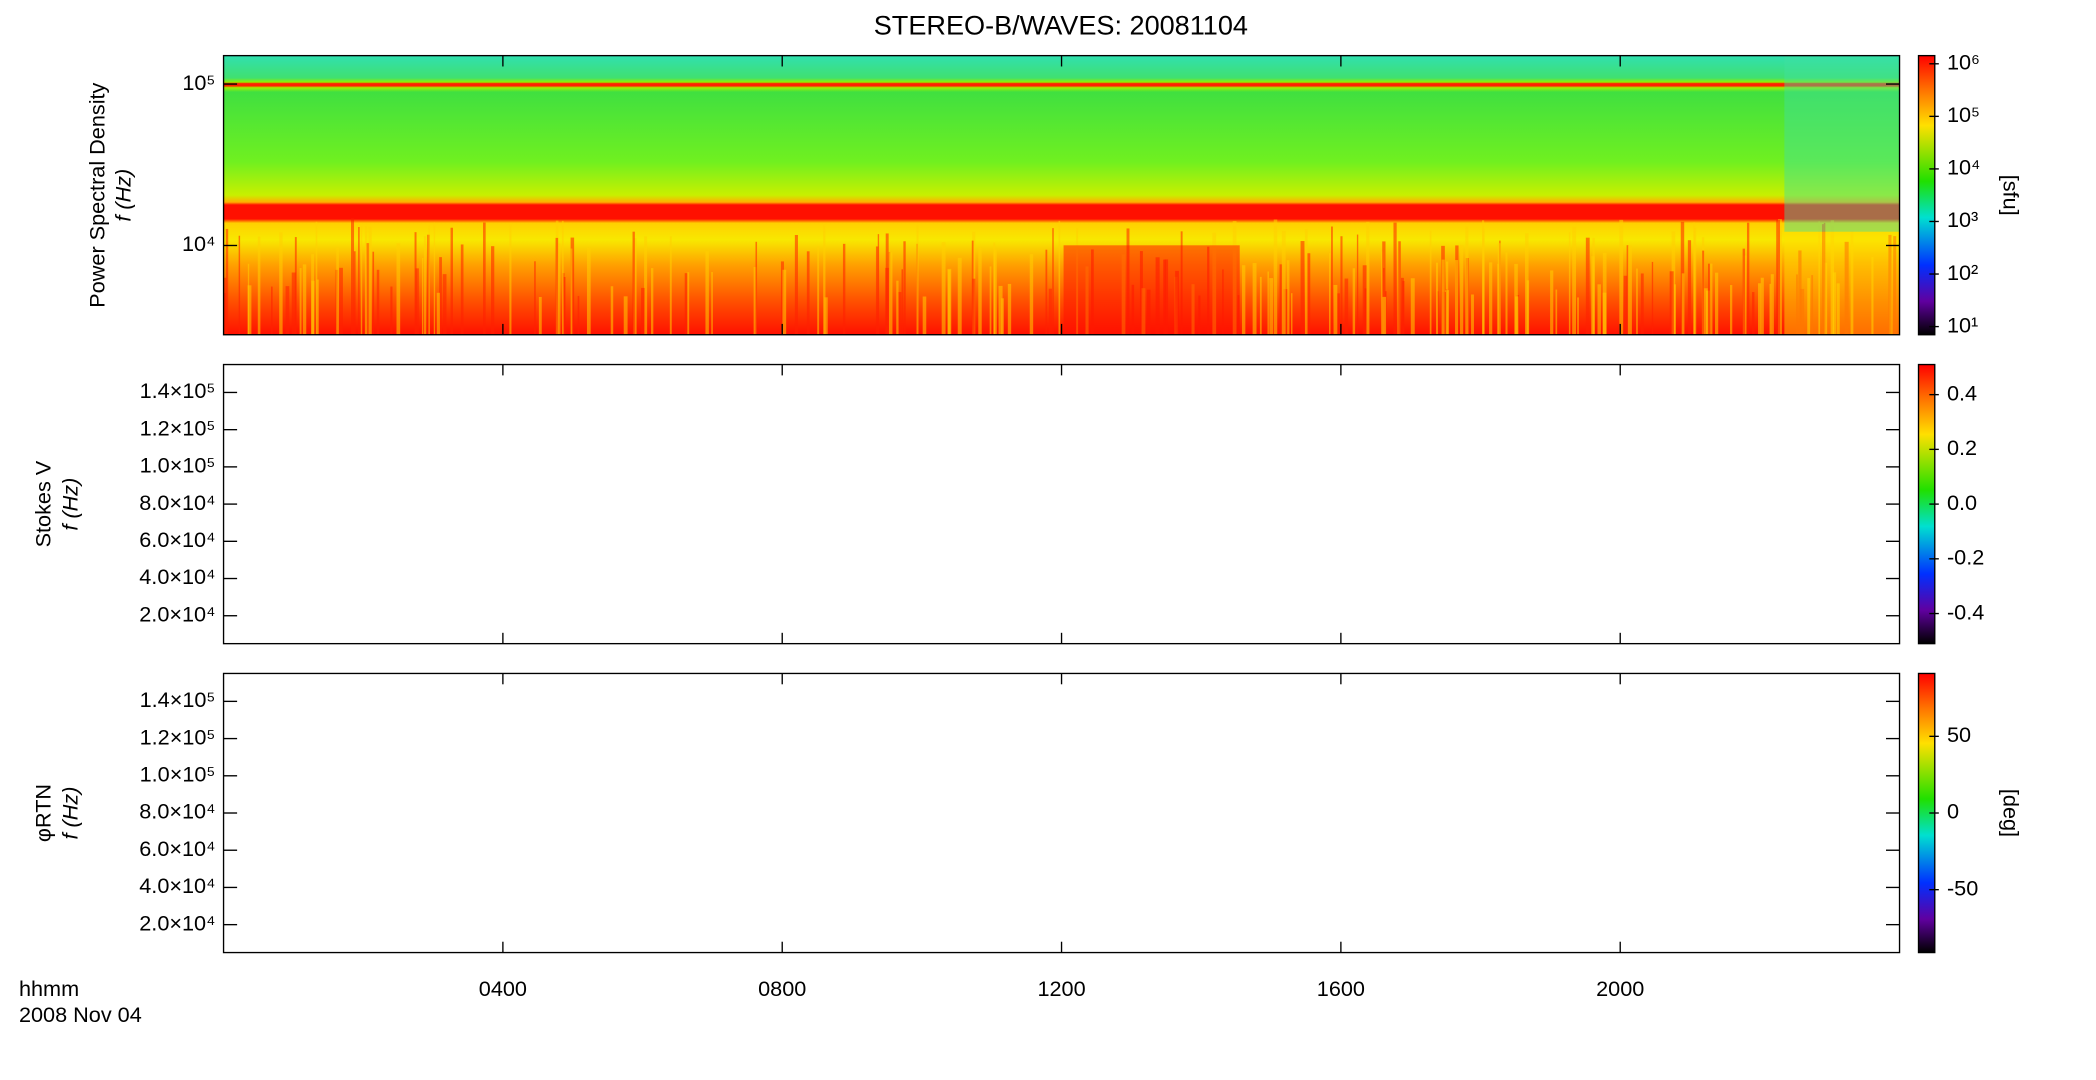 The height and width of the screenshot is (1080, 2096). I want to click on y-tick-label: 1.0×10⁵, so click(178, 465).